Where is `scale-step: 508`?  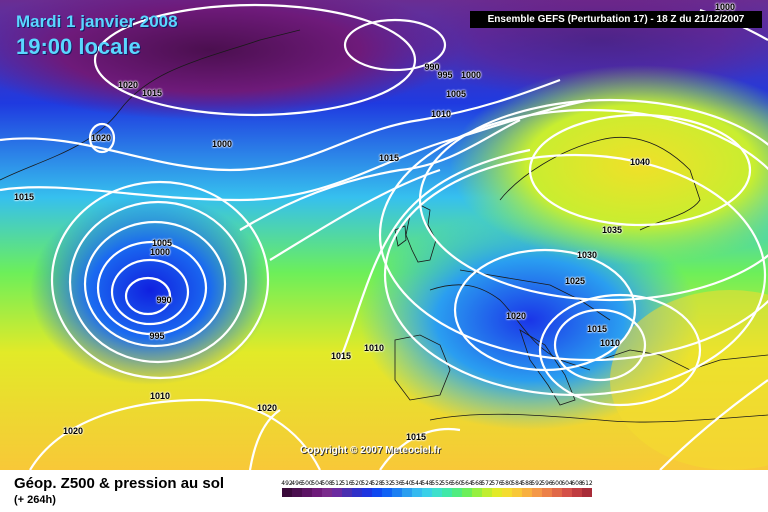 scale-step: 508 is located at coordinates (327, 488).